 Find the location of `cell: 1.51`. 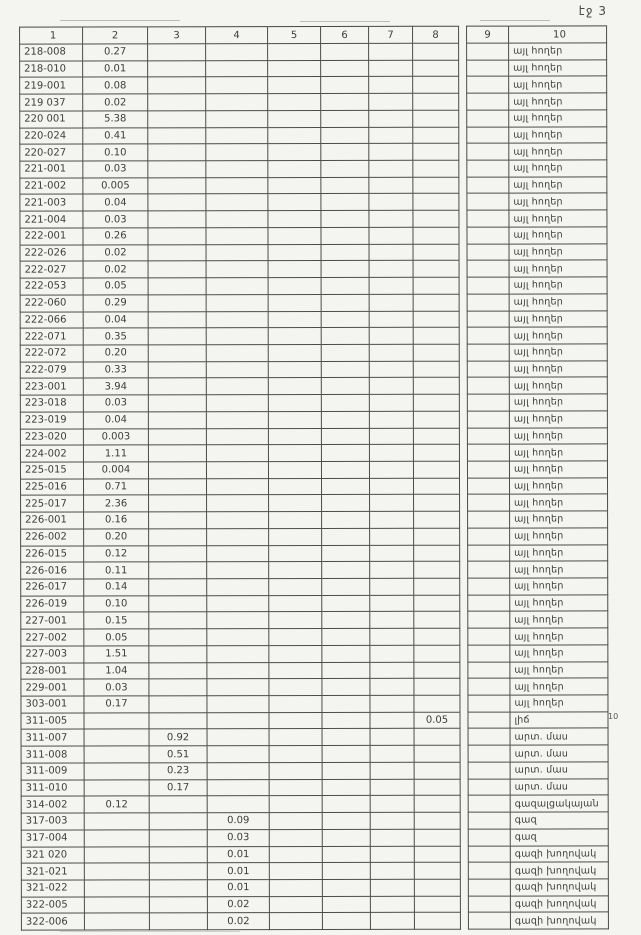

cell: 1.51 is located at coordinates (117, 655).